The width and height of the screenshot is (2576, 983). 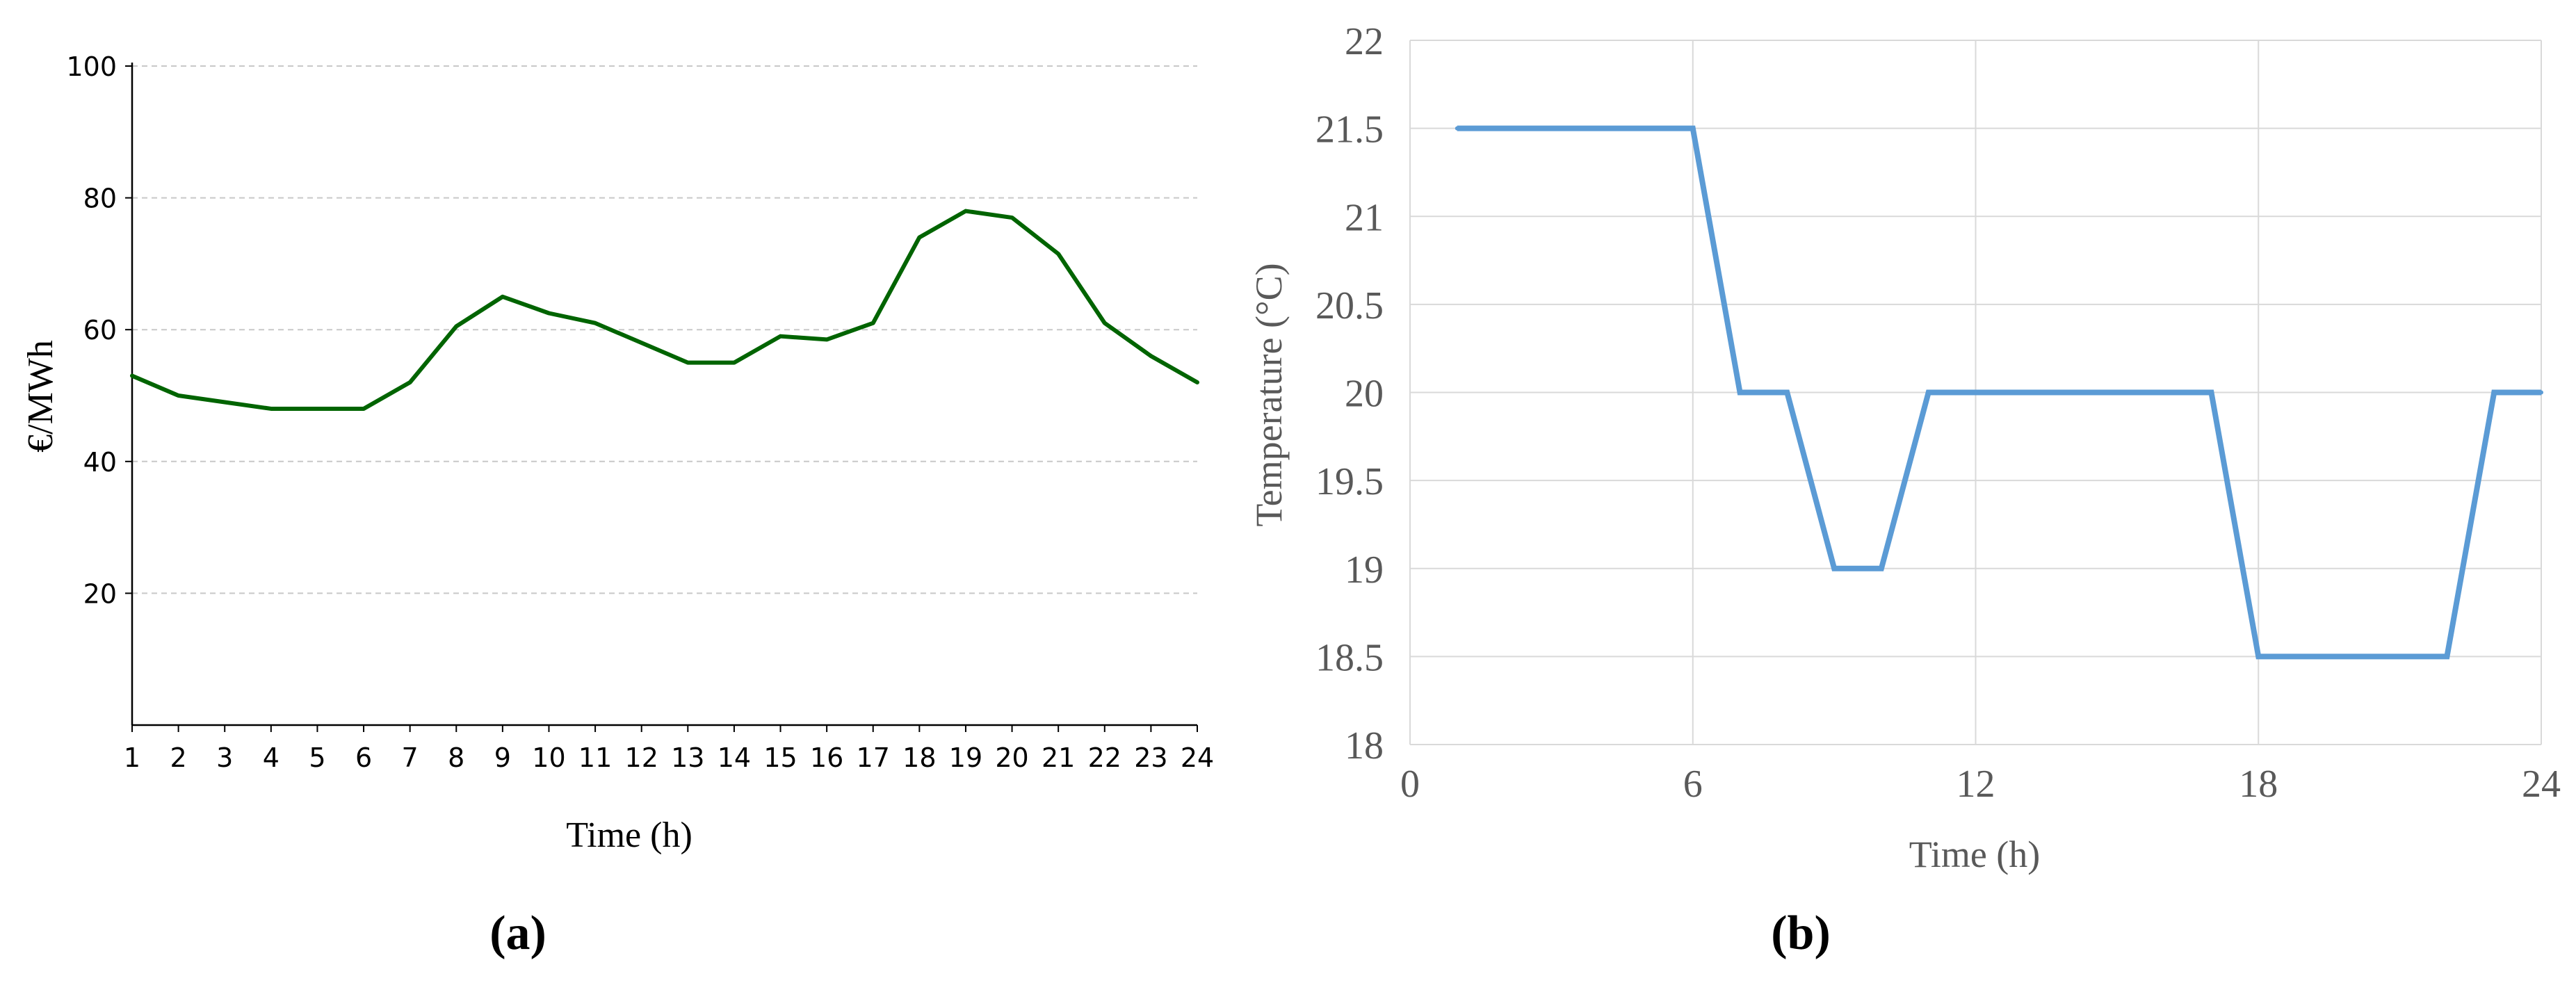 What do you see at coordinates (456, 757) in the screenshot?
I see `x-tick-label: 8` at bounding box center [456, 757].